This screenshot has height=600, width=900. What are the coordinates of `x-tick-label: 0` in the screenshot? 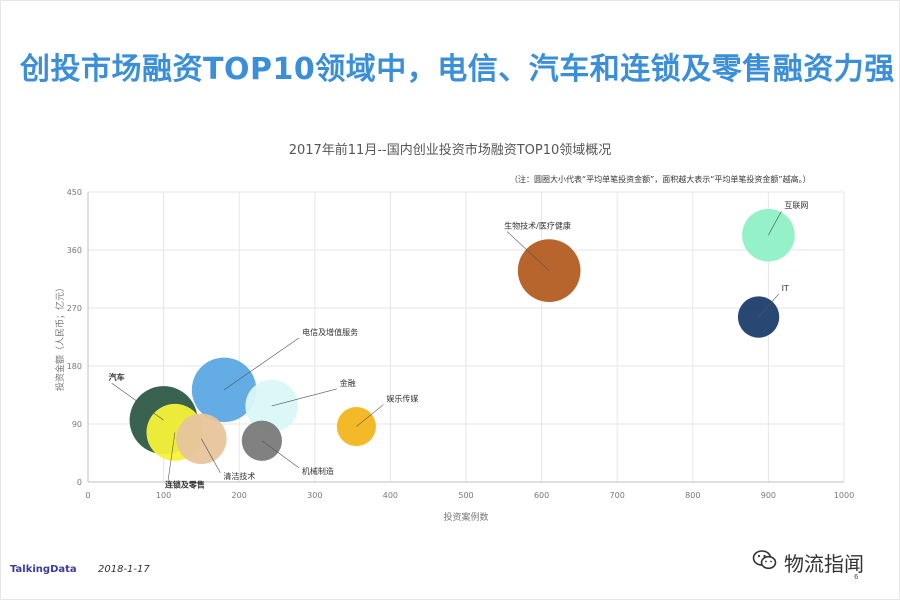 It's located at (87, 495).